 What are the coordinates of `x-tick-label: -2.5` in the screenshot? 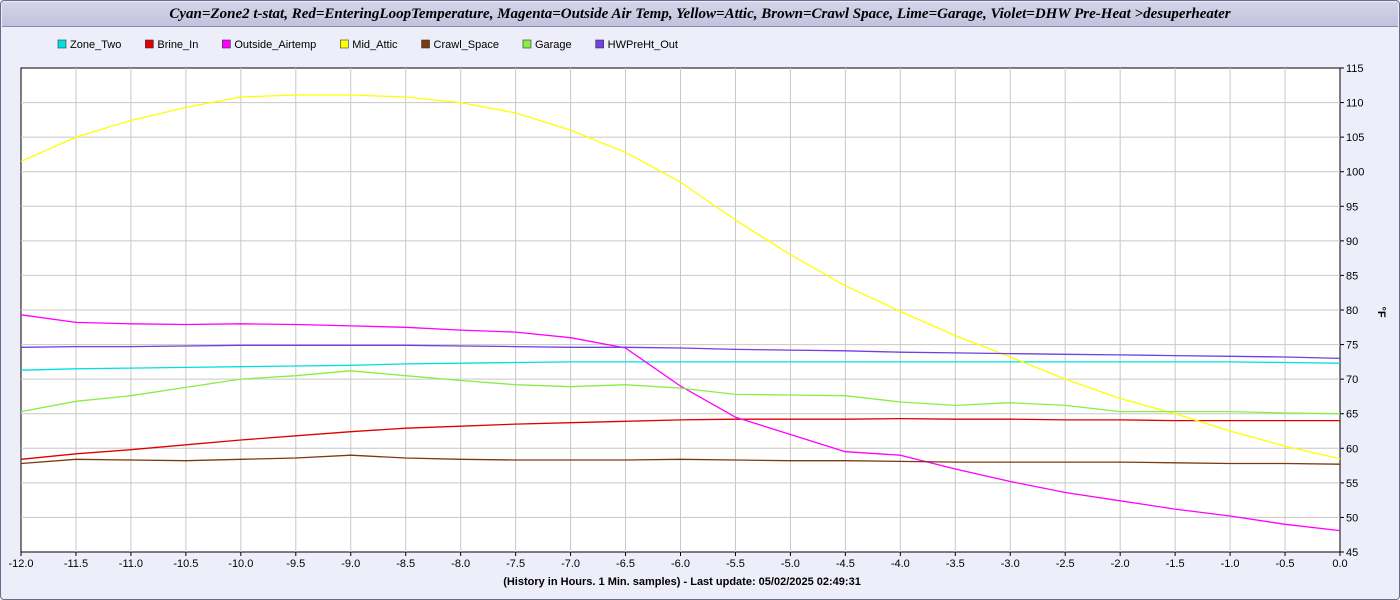 It's located at (1065, 564).